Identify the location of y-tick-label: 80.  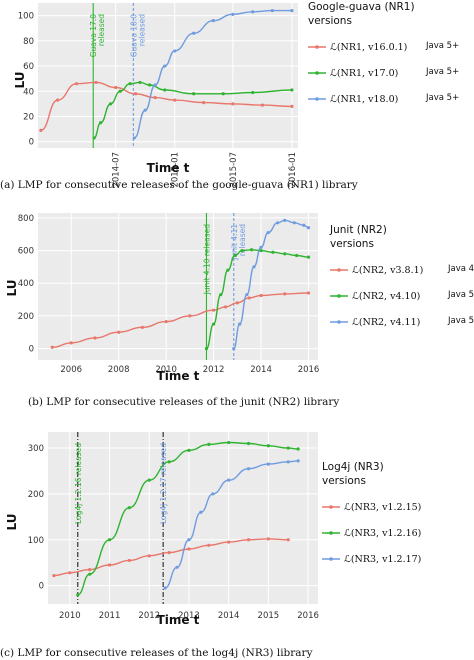
(28, 42).